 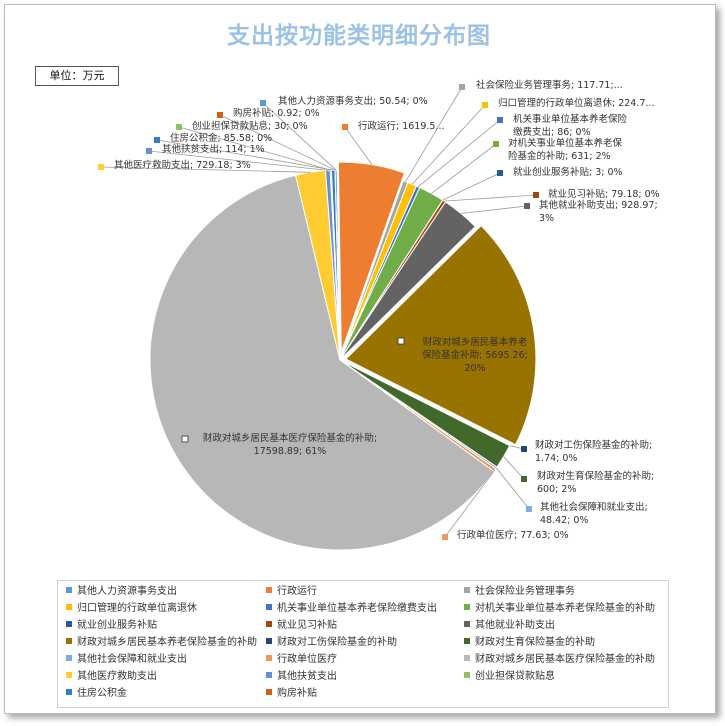 I want to click on legend-label: 行政运行, so click(x=297, y=591).